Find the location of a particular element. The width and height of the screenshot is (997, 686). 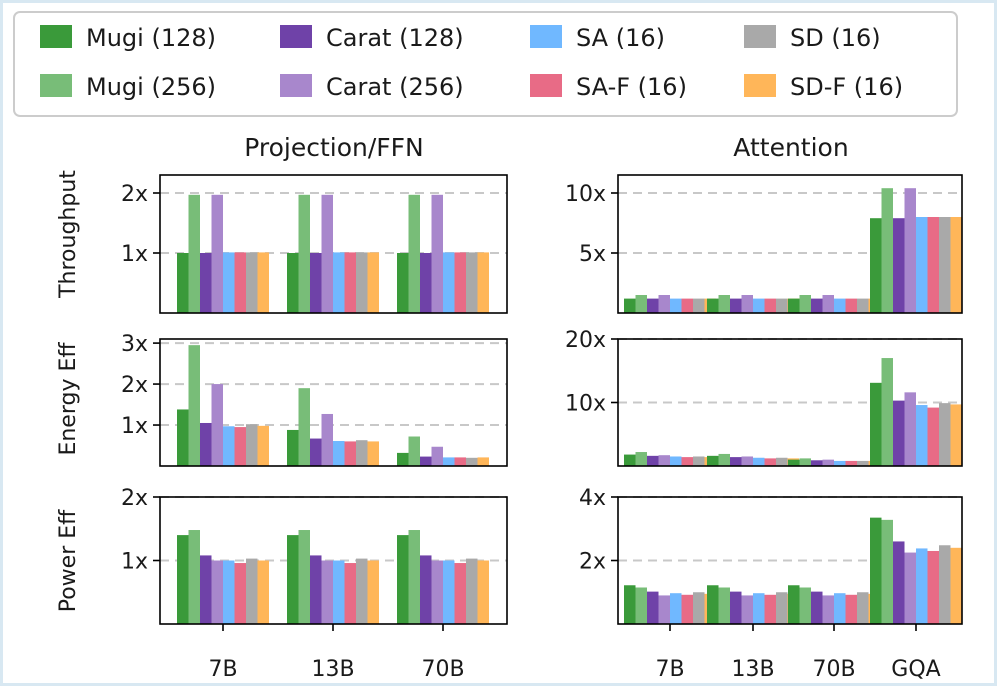

bar-energy-attention-g1-s1 is located at coordinates (724, 459).